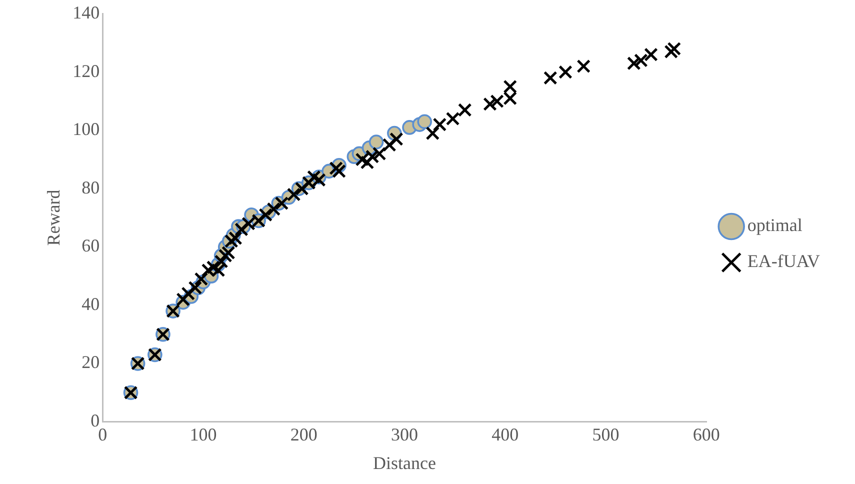 The height and width of the screenshot is (484, 855). I want to click on x-tick-label: 200, so click(304, 434).